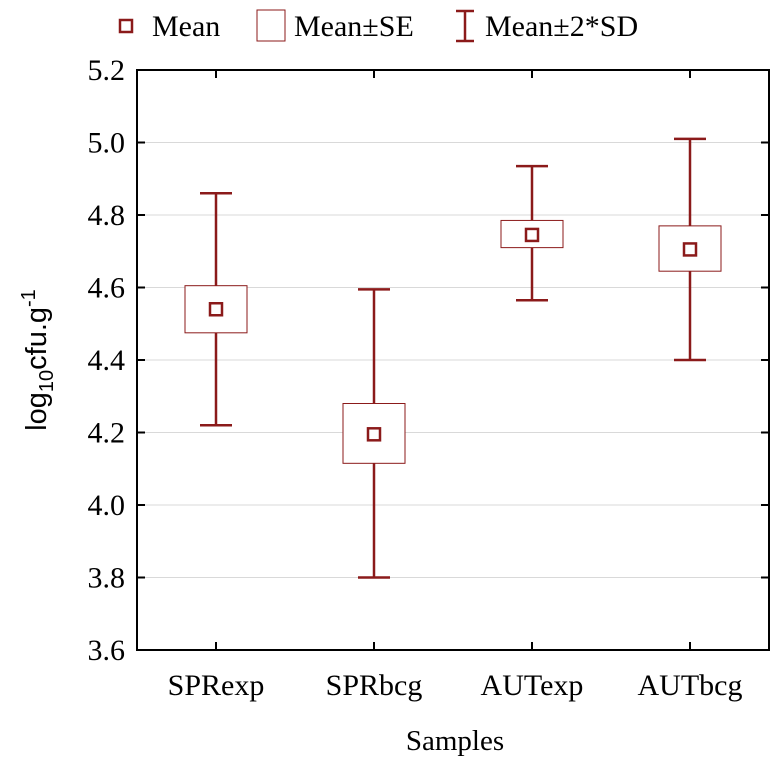 This screenshot has height=763, width=771. I want to click on y-tick-label: 3.8, so click(107, 578).